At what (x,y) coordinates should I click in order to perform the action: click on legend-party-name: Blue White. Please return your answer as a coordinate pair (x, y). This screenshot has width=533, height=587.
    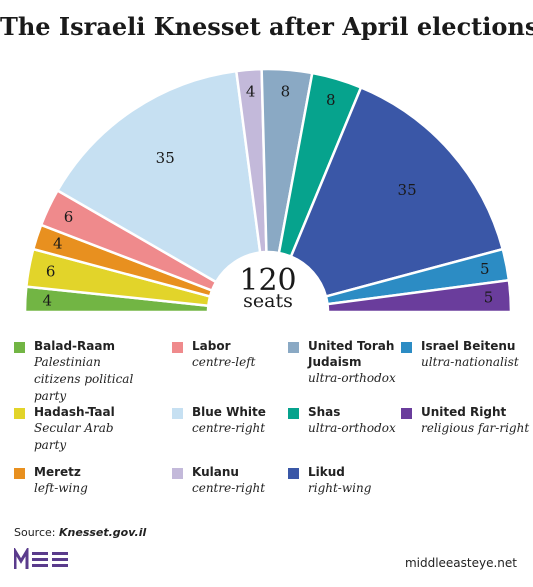
    Looking at the image, I should click on (229, 412).